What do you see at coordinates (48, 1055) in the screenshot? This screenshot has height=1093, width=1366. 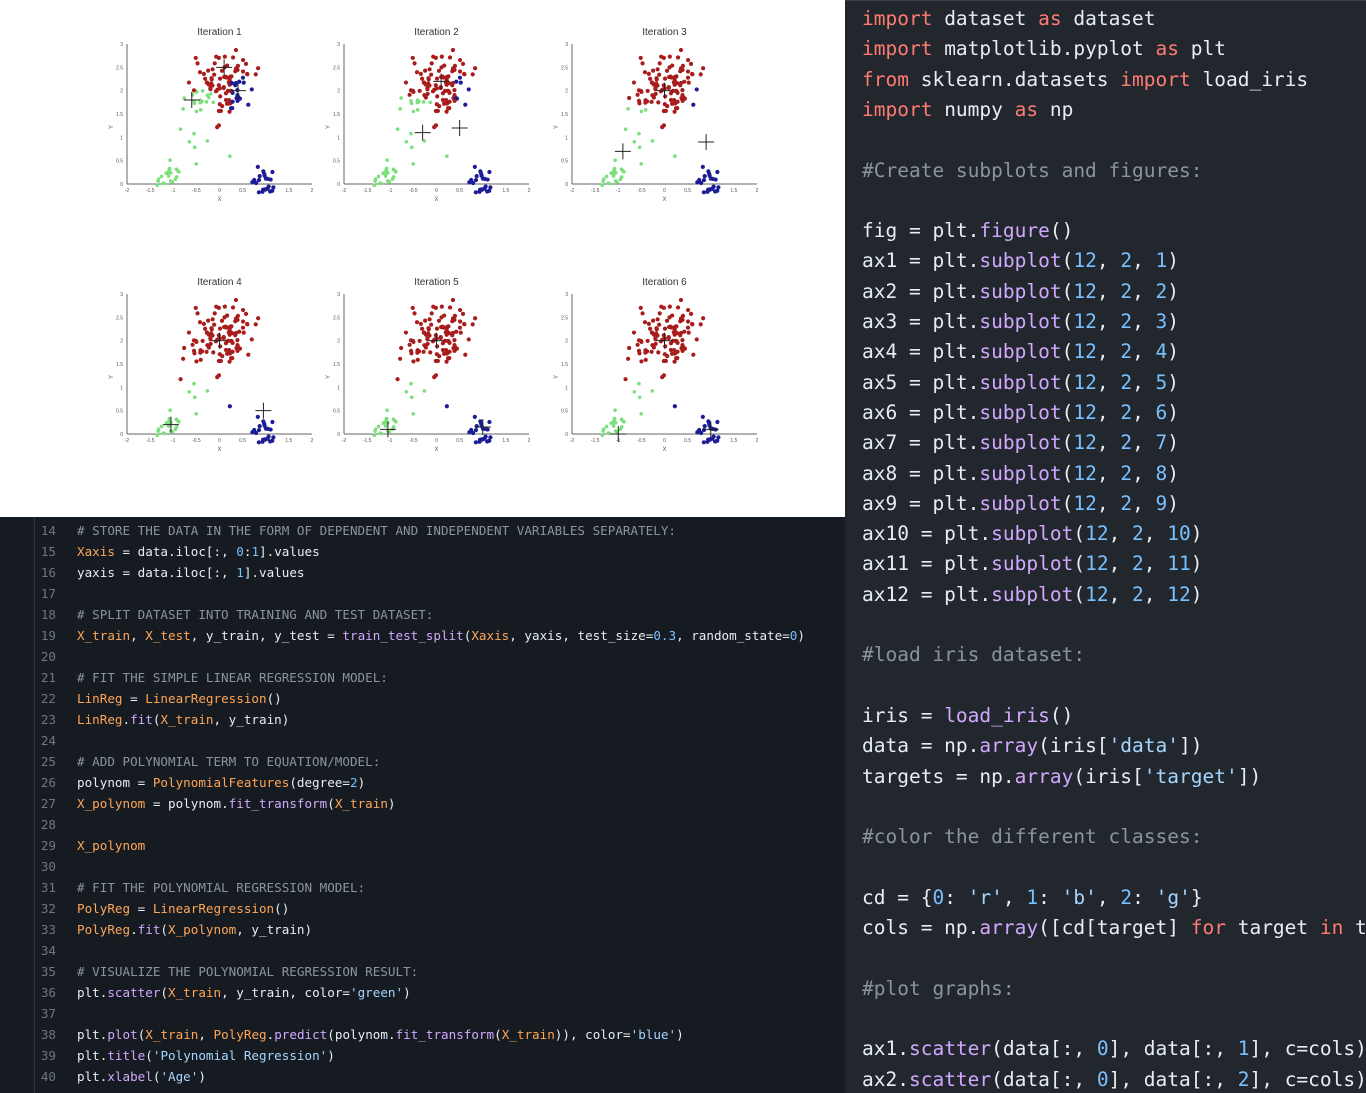 I see `line-number: 39` at bounding box center [48, 1055].